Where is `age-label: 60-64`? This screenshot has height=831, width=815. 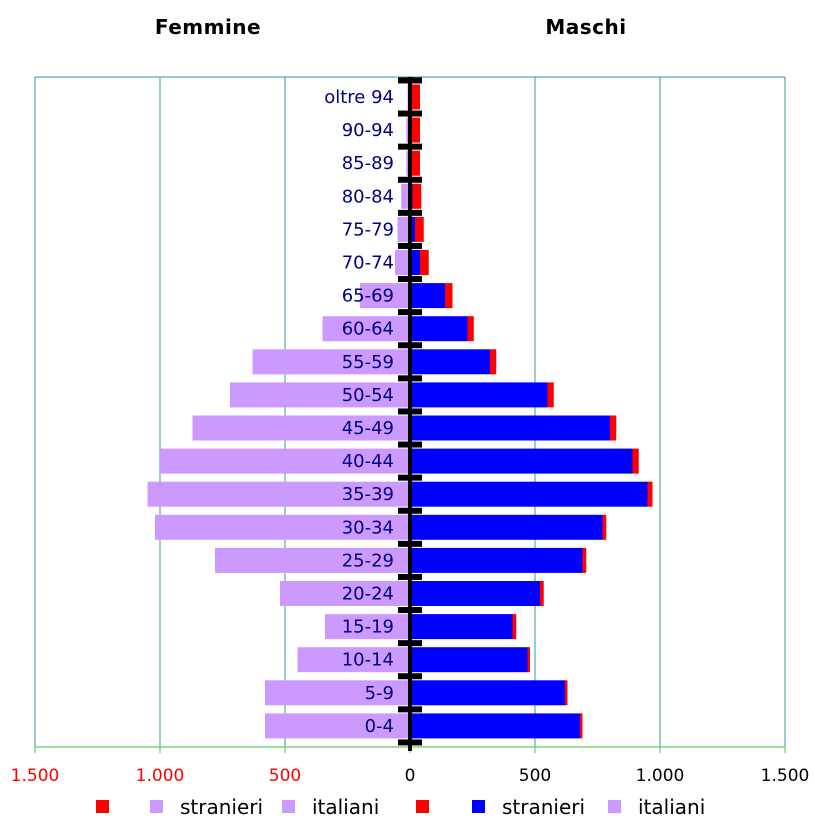
age-label: 60-64 is located at coordinates (368, 329).